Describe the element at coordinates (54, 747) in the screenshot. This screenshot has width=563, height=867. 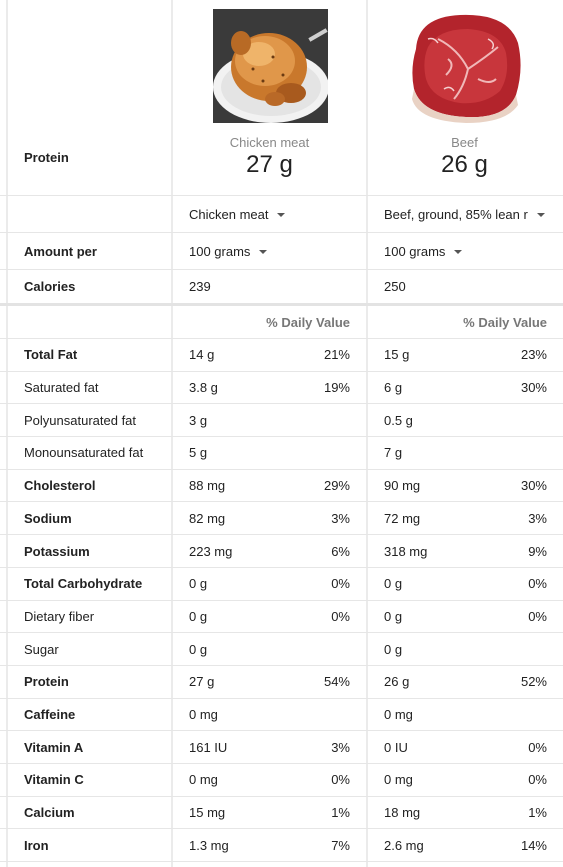
I see `nutrient-label: Vitamin A` at that location.